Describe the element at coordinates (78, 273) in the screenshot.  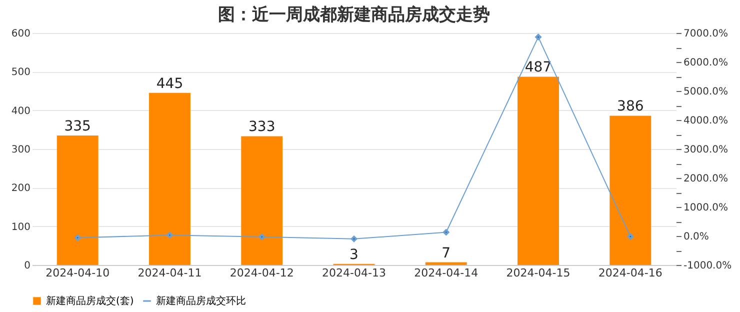
I see `x-tick-label: 2024-04-10` at that location.